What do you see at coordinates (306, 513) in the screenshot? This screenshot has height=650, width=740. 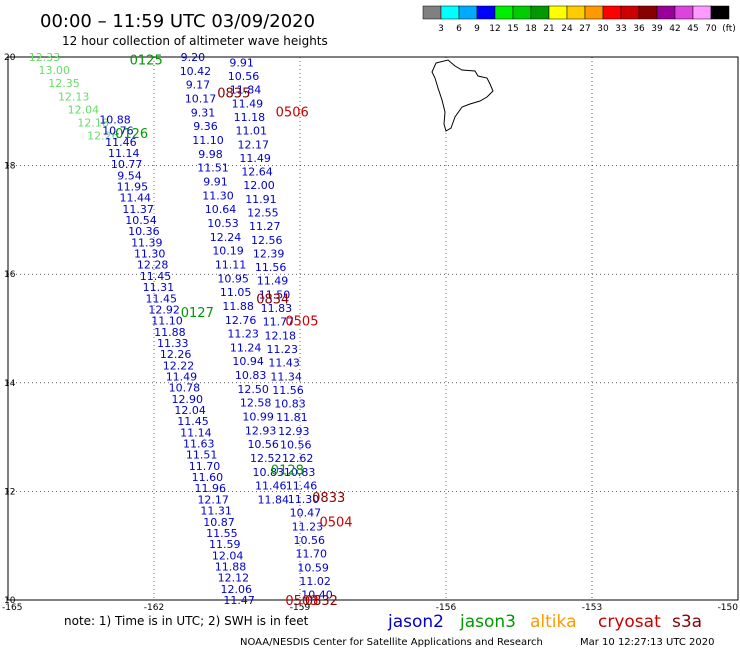 I see `wave-height-label: 10.47` at bounding box center [306, 513].